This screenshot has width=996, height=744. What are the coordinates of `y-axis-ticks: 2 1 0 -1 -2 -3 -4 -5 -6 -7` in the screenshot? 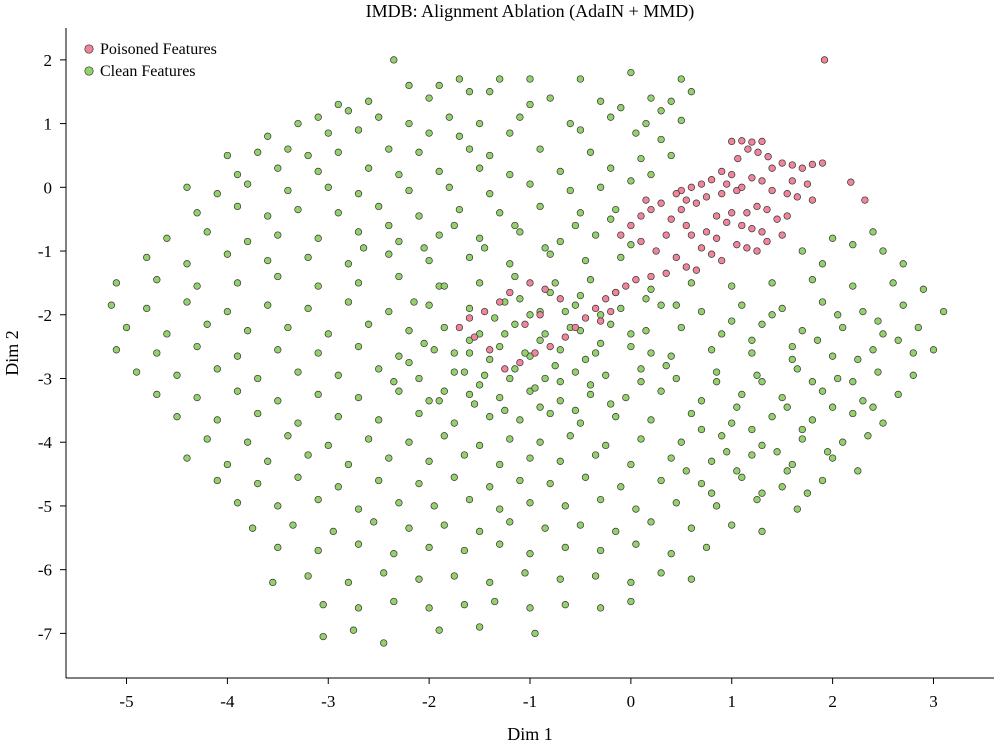 It's located at (52, 347).